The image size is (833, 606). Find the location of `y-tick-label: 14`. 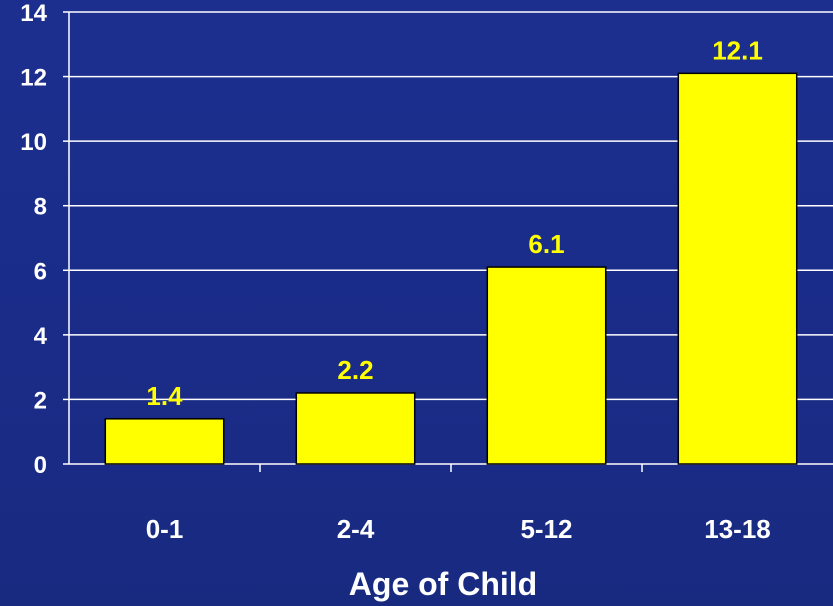

y-tick-label: 14 is located at coordinates (33, 13).